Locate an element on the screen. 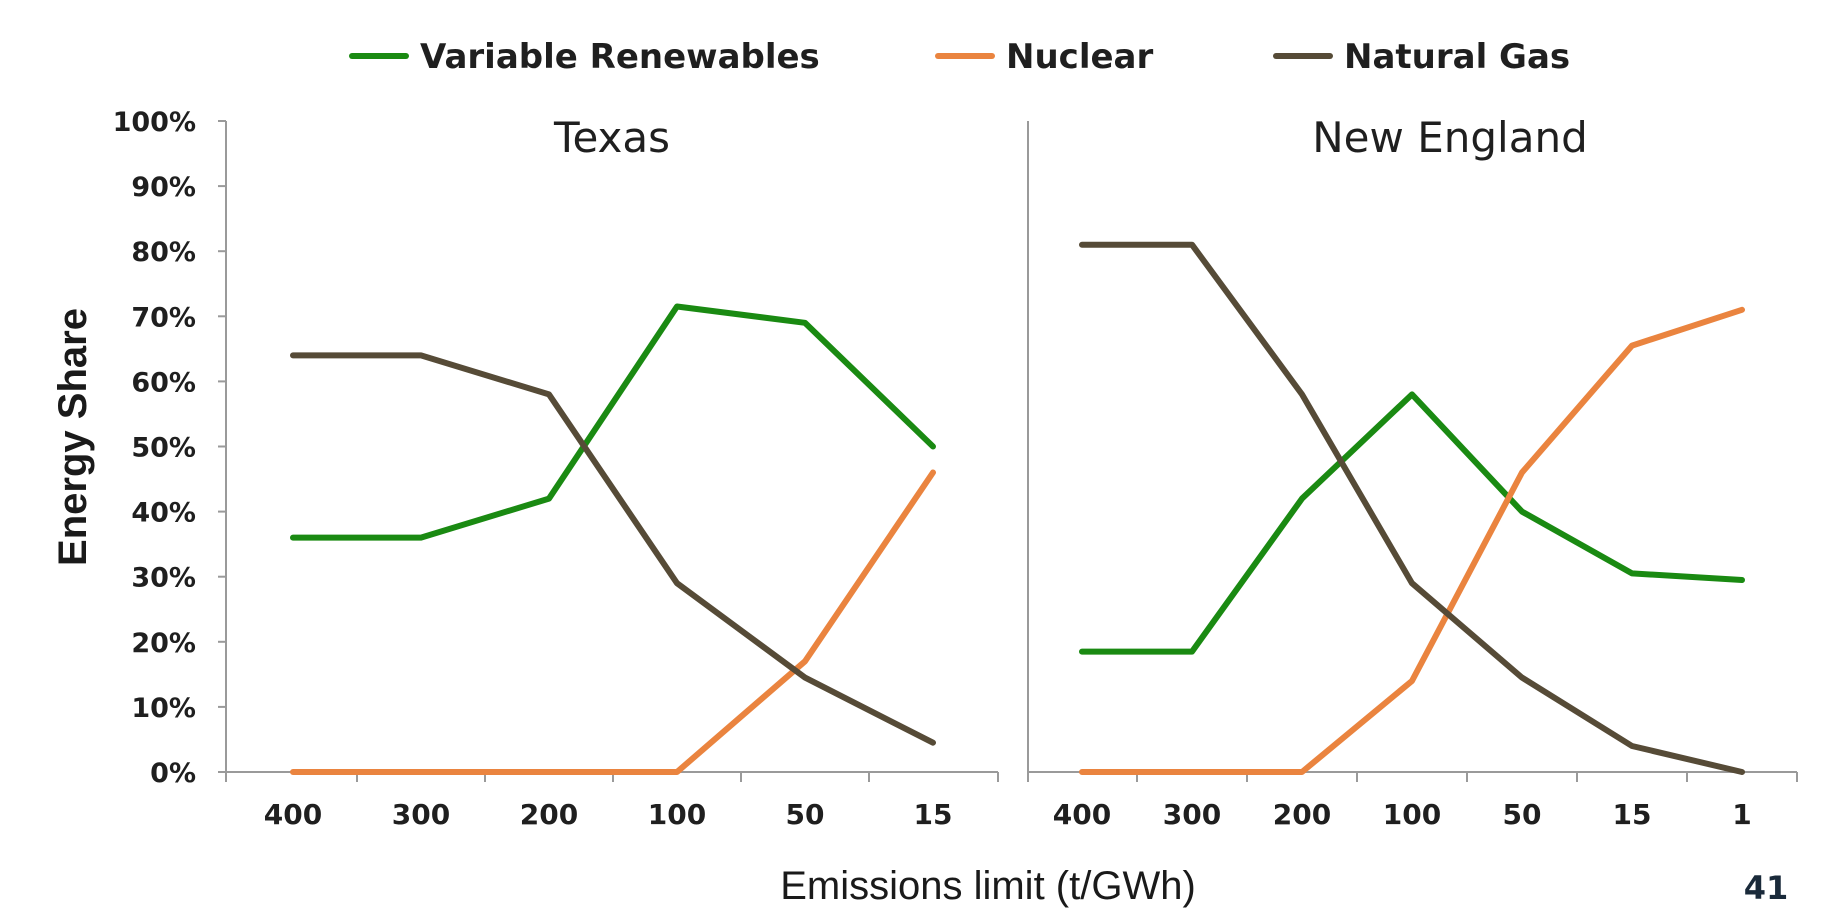 This screenshot has height=914, width=1836. y-tick-label: 90% is located at coordinates (163, 187).